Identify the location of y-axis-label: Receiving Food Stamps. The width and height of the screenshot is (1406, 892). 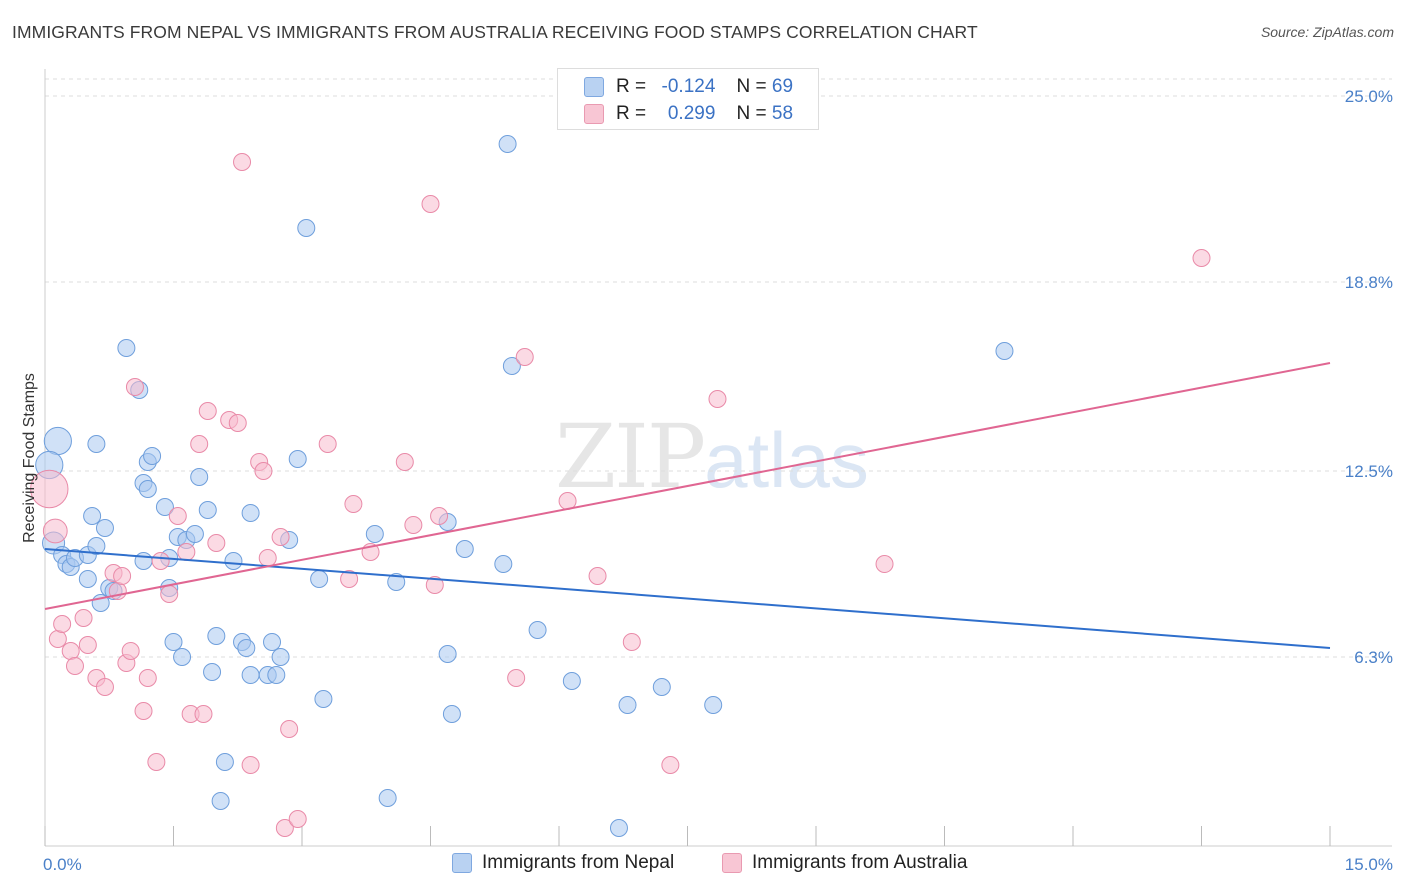
(29, 458).